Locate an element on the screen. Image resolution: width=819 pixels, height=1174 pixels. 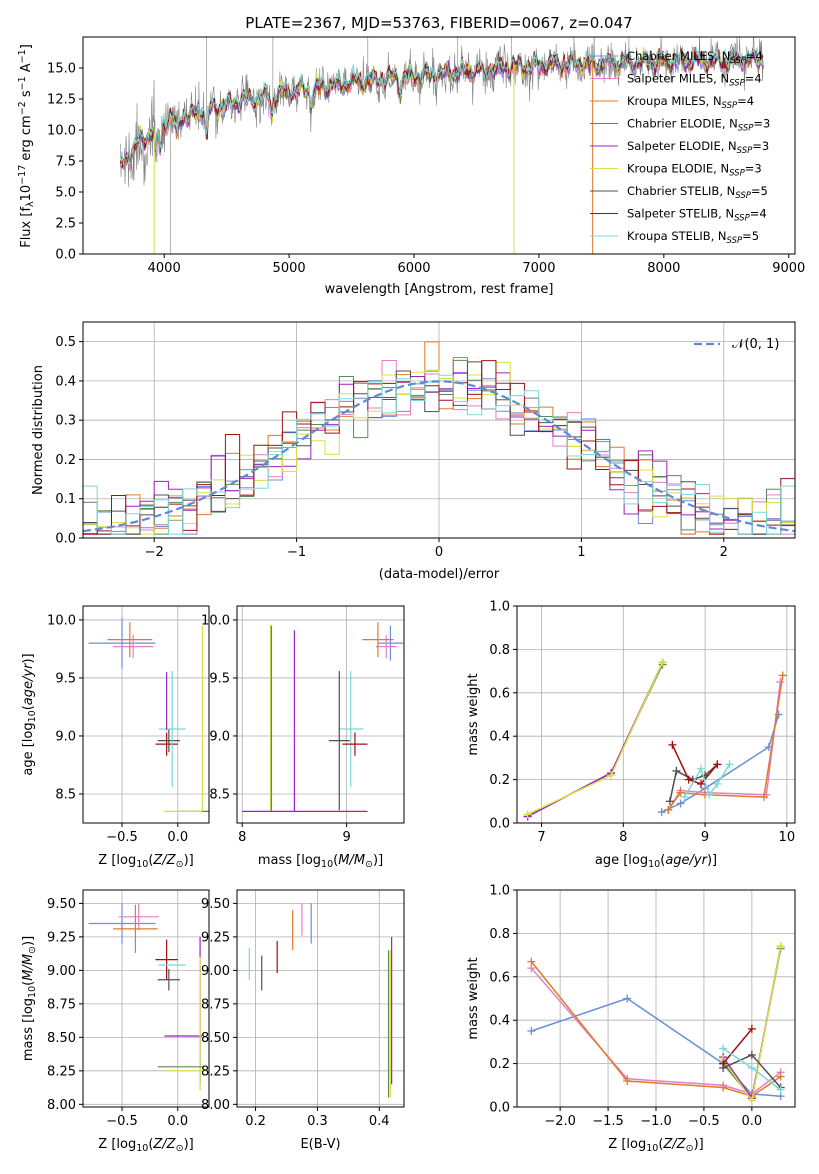
errorbar-kroupa_stelib is located at coordinates (351, 729).